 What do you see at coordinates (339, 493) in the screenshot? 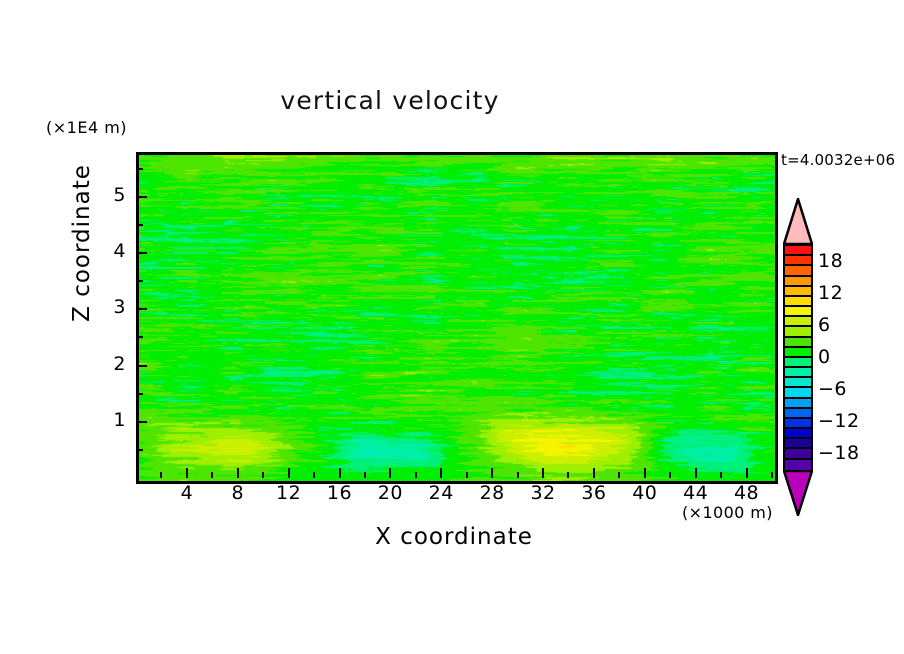
I see `x-tick-label: 16` at bounding box center [339, 493].